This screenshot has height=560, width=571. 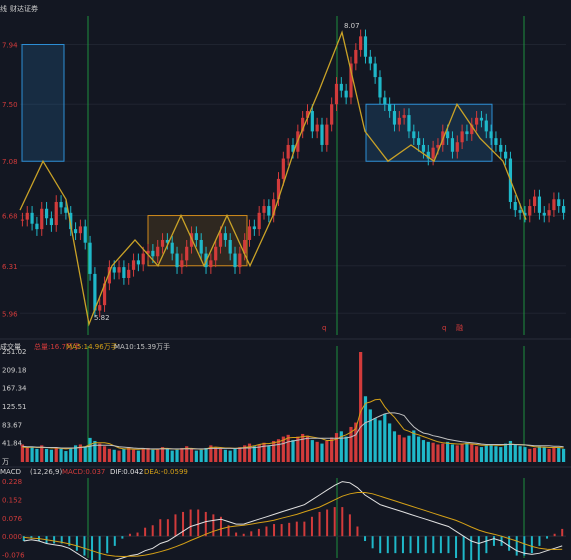 What do you see at coordinates (324, 328) in the screenshot?
I see `event-marker: q` at bounding box center [324, 328].